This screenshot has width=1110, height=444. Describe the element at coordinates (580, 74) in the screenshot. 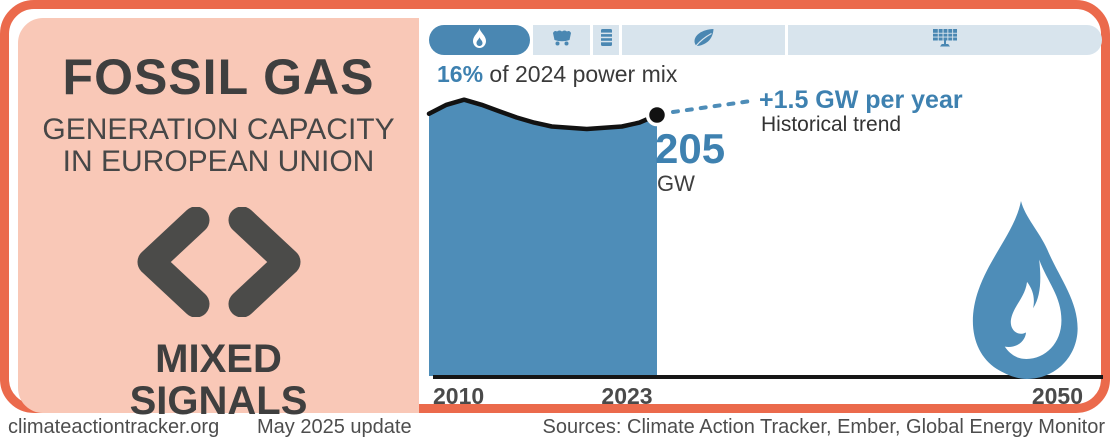

I see `mix-caption-rest: of 2024 power mix` at that location.